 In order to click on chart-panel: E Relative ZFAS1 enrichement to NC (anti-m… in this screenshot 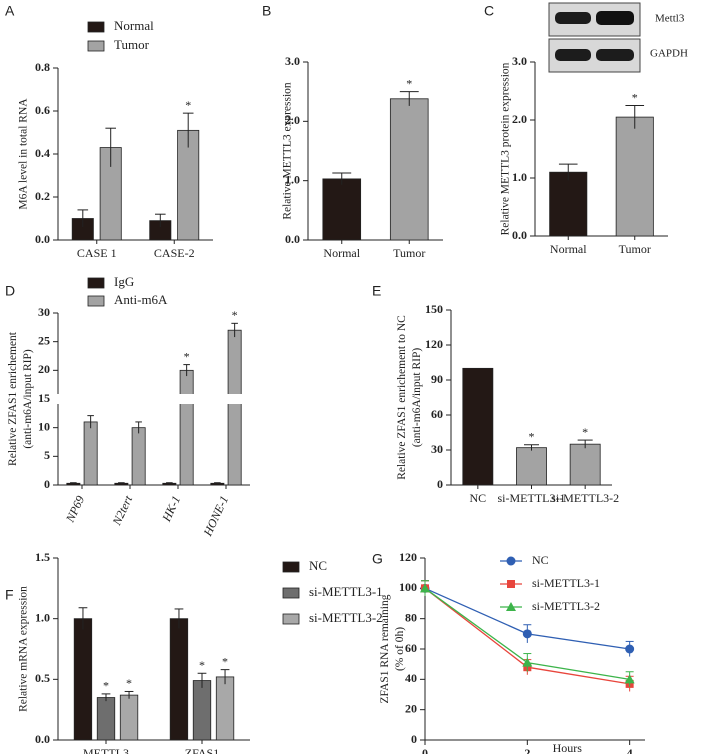, I will do `click(495, 394)`.